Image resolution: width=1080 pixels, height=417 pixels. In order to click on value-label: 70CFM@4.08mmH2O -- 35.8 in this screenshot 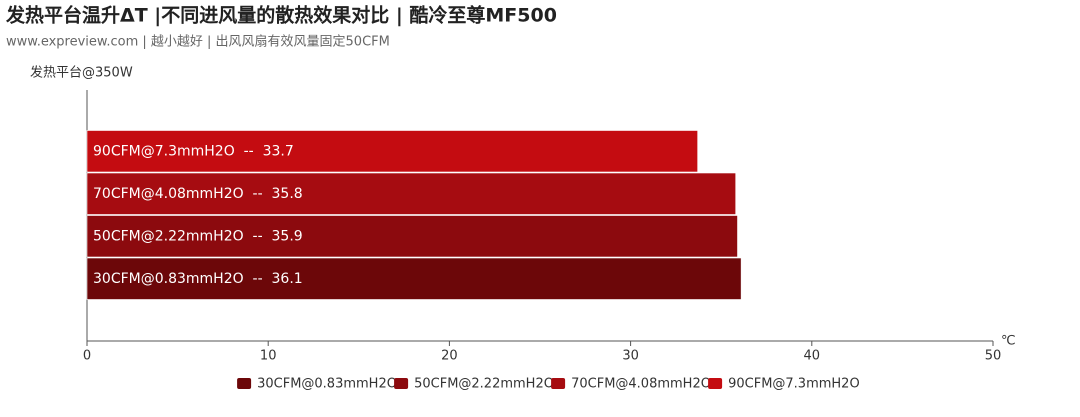, I will do `click(198, 194)`.